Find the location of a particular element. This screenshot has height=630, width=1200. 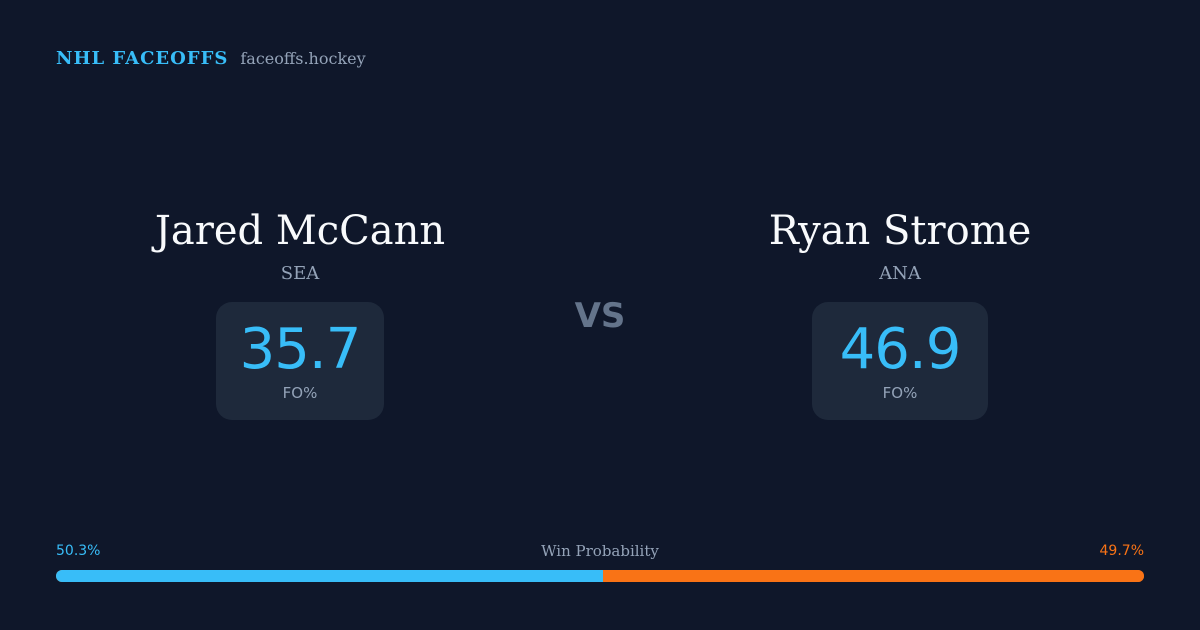

brand: NHL FACEOFFS faceoffs.hockey is located at coordinates (211, 58).